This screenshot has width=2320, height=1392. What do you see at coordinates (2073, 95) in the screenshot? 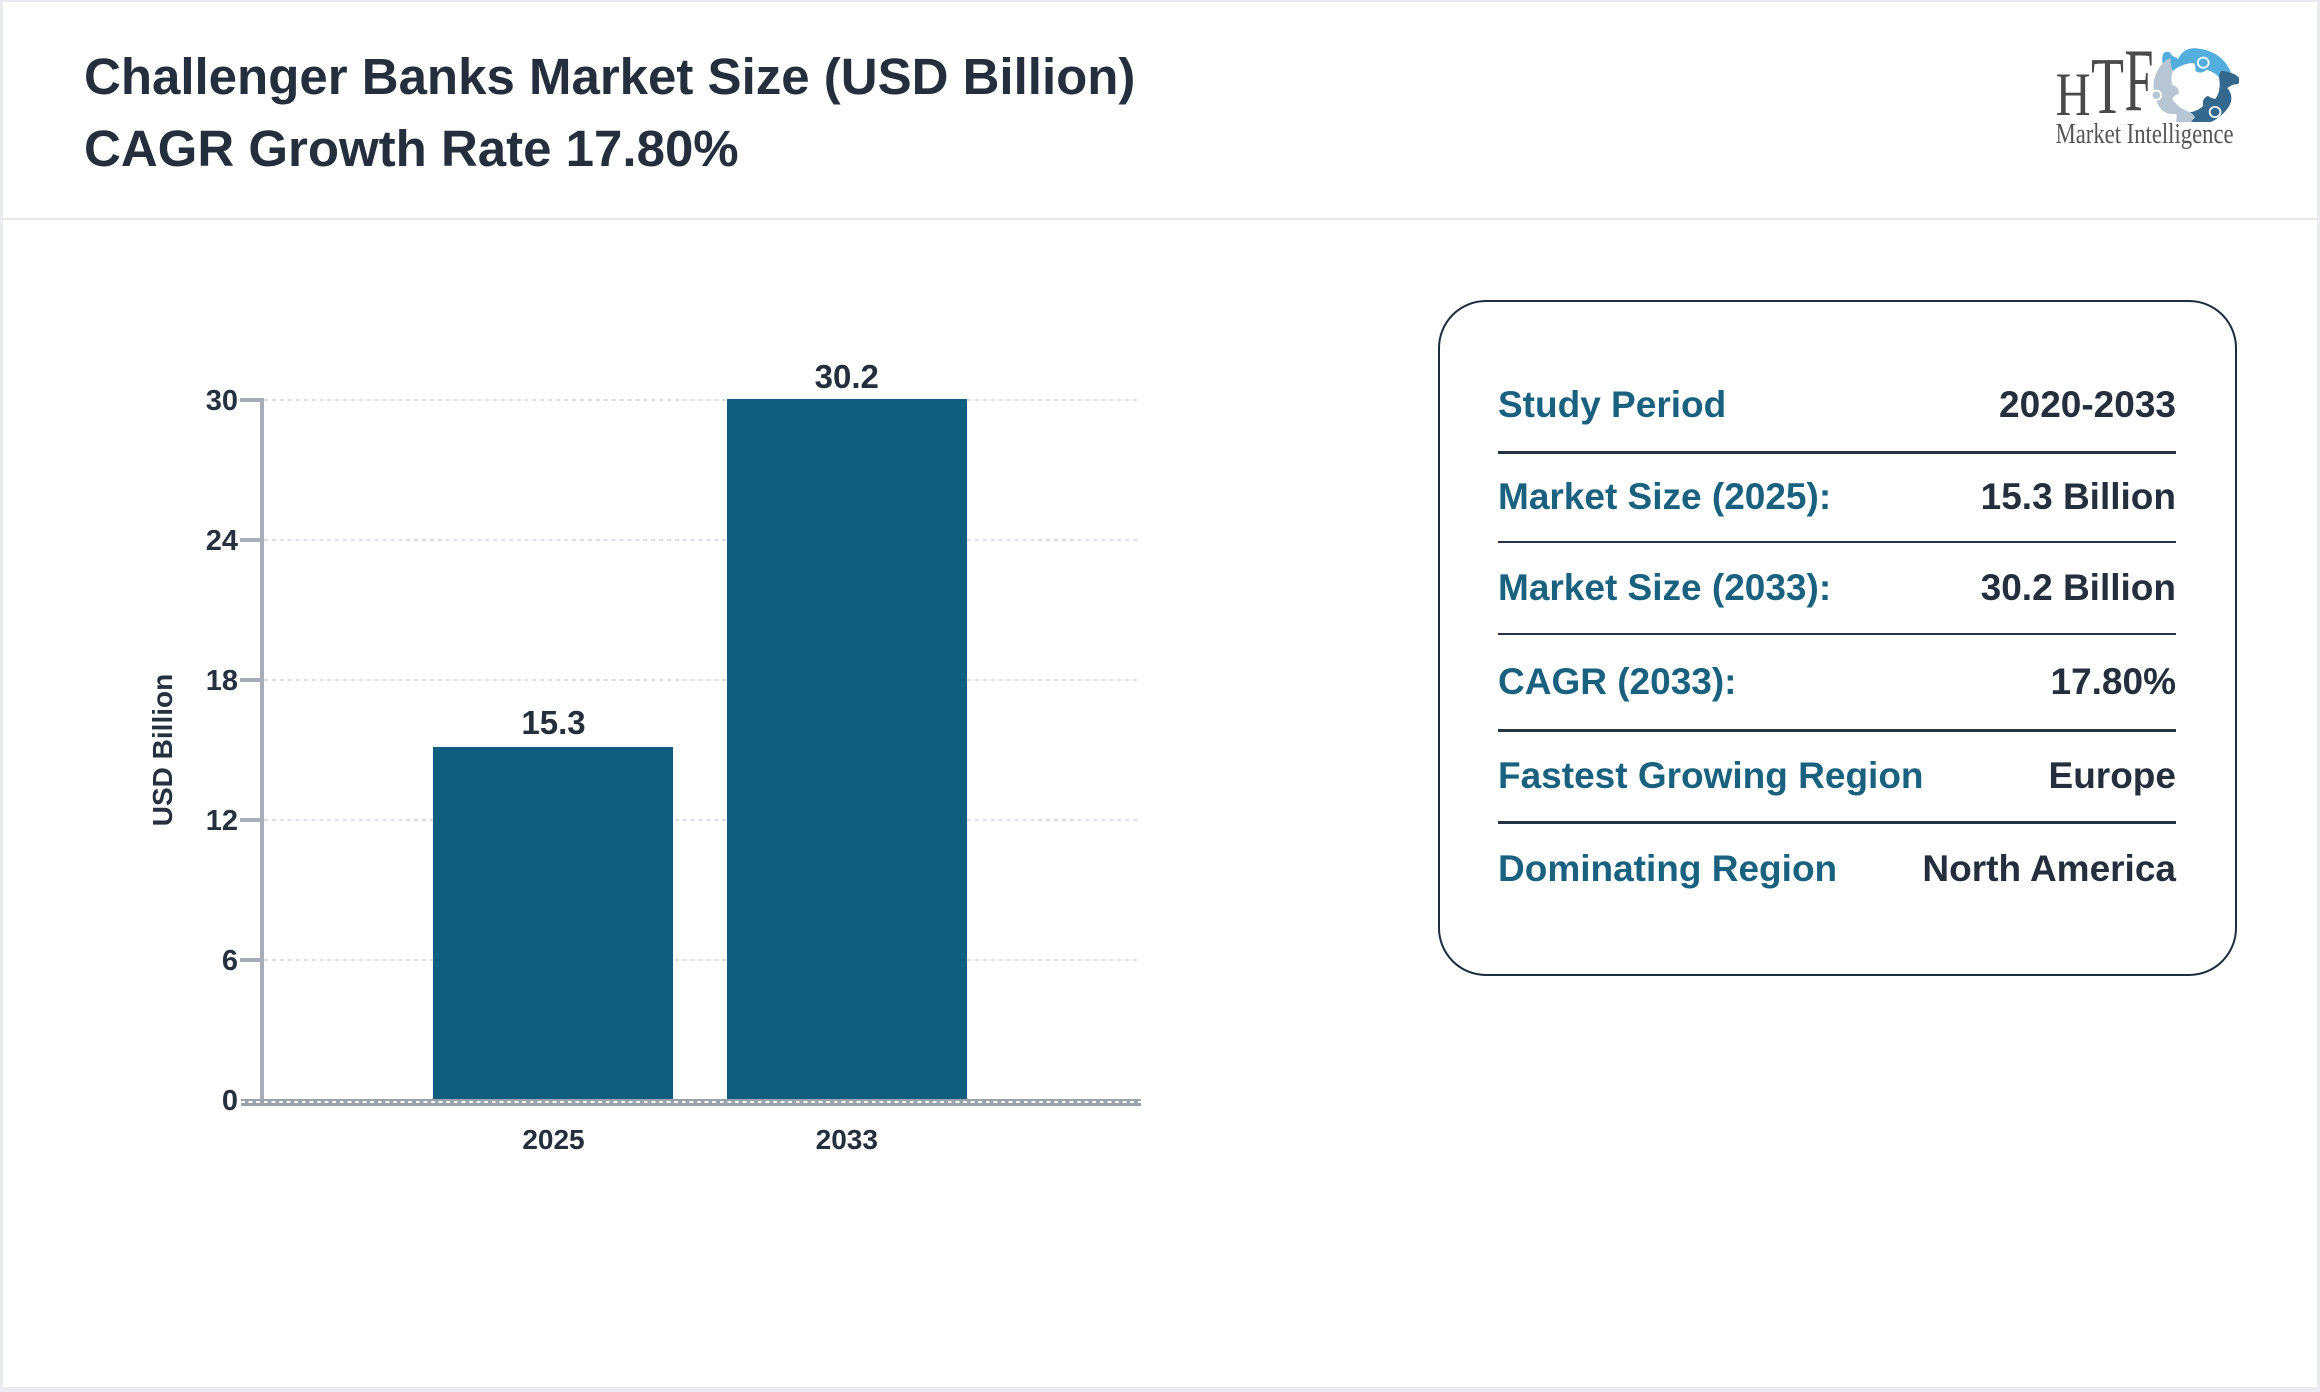
I see `svg-text: H` at bounding box center [2073, 95].